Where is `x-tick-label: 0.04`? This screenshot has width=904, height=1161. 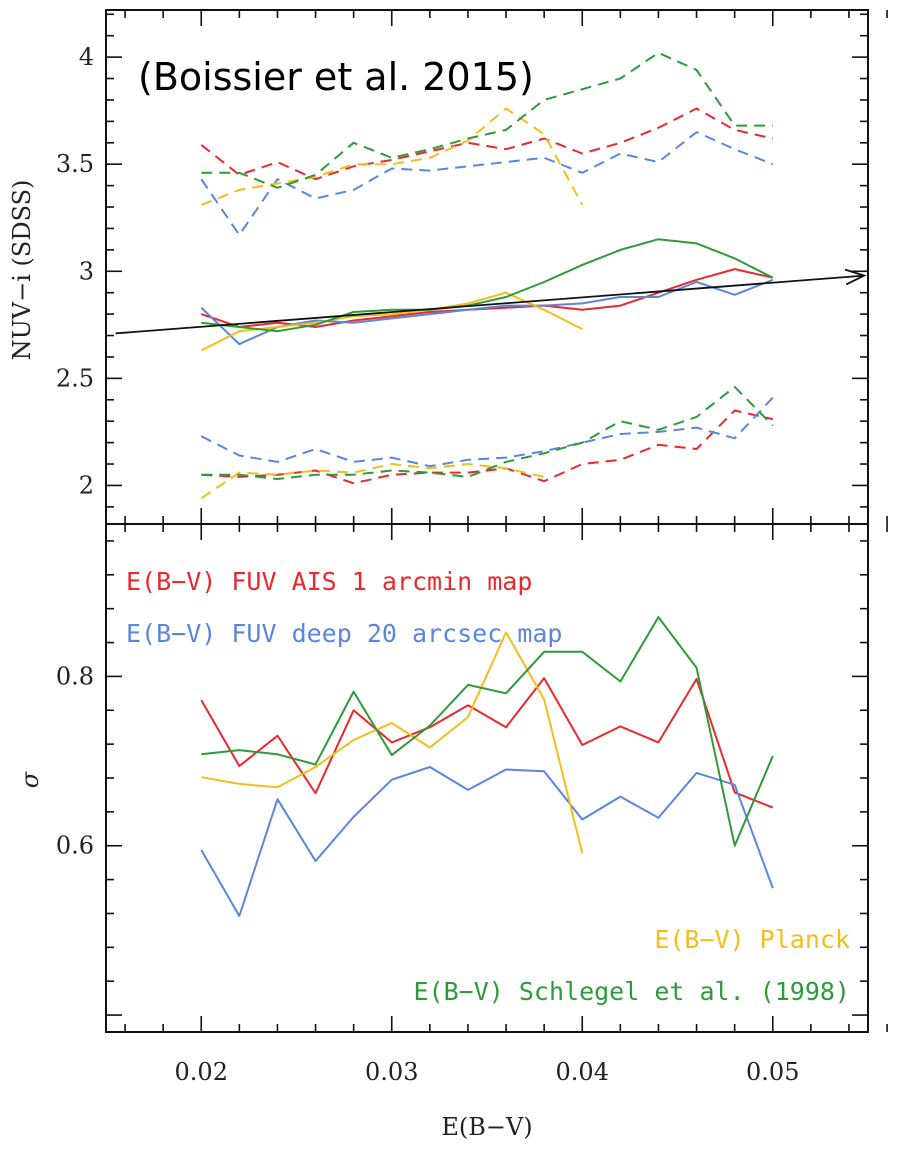
x-tick-label: 0.04 is located at coordinates (582, 1072).